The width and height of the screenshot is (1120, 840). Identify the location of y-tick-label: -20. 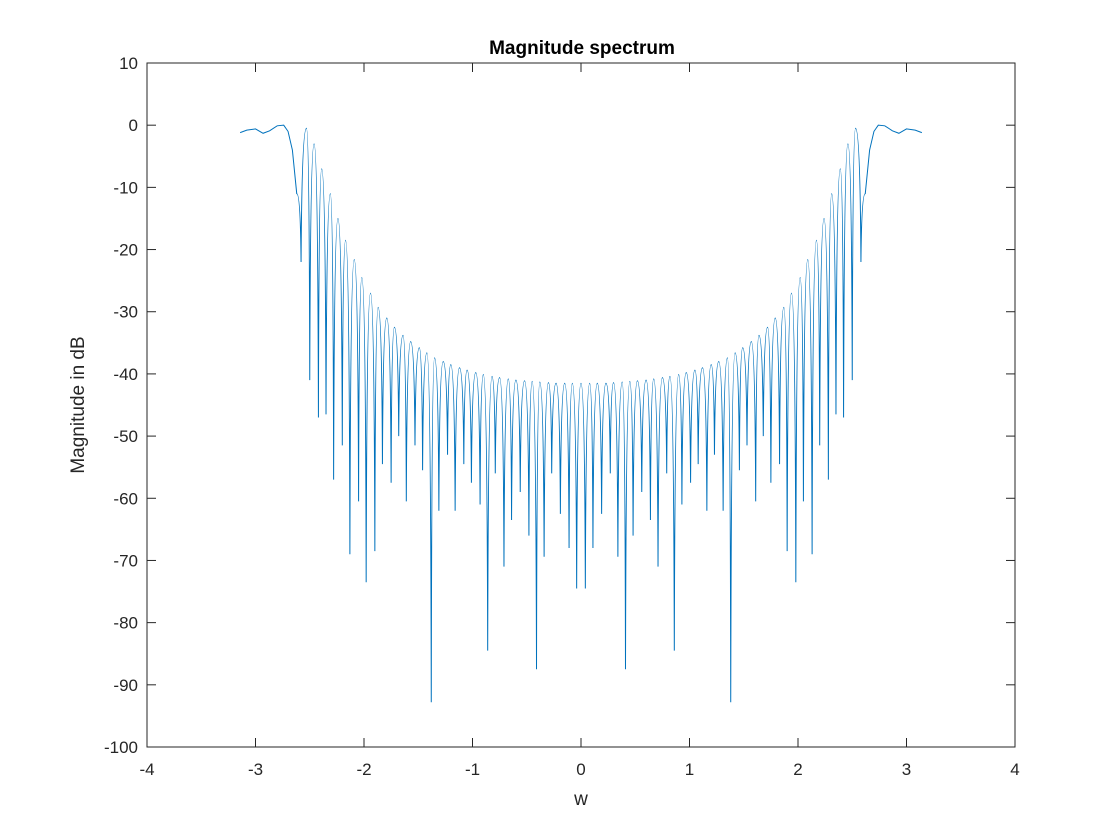
(125, 250).